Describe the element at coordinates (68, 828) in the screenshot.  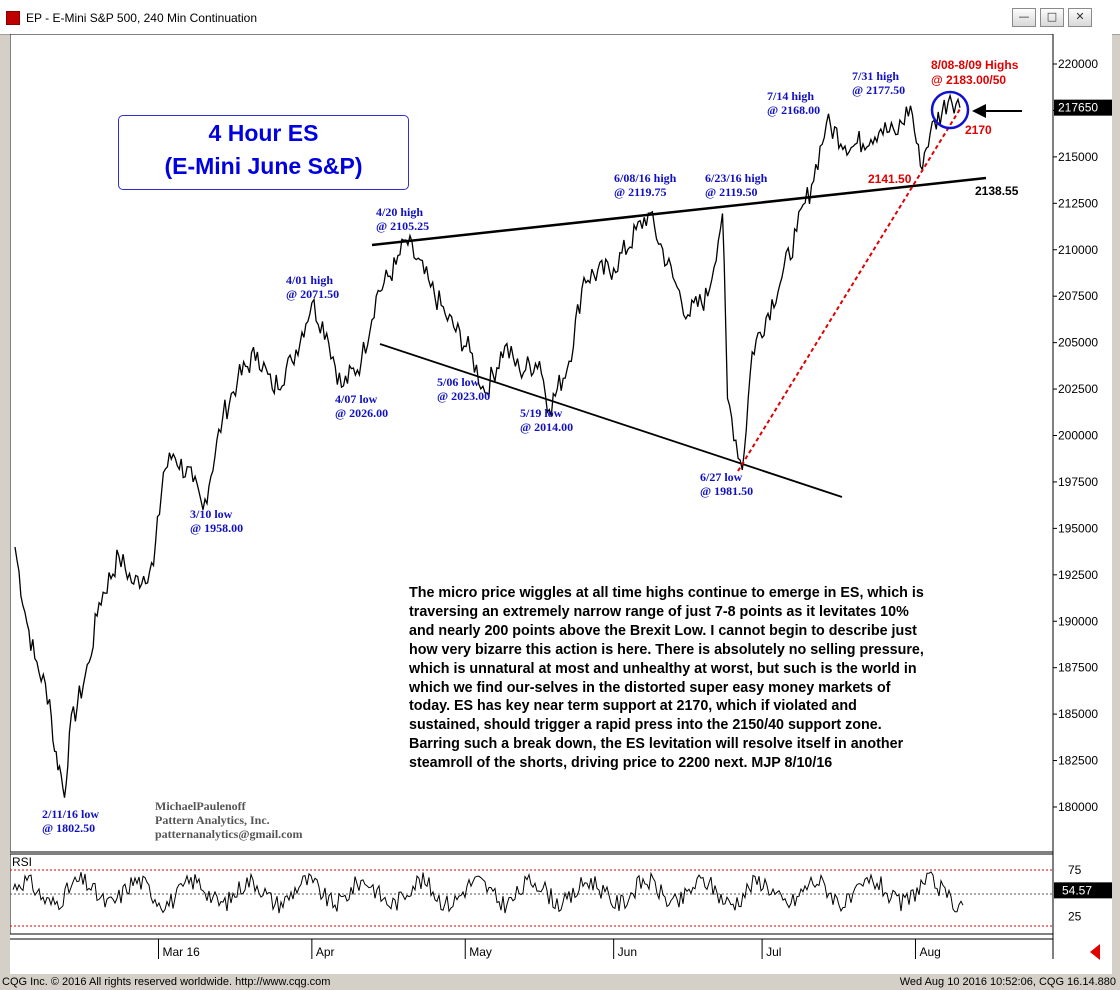
I see `annotation-2-11-low-value: @ 1802.50` at that location.